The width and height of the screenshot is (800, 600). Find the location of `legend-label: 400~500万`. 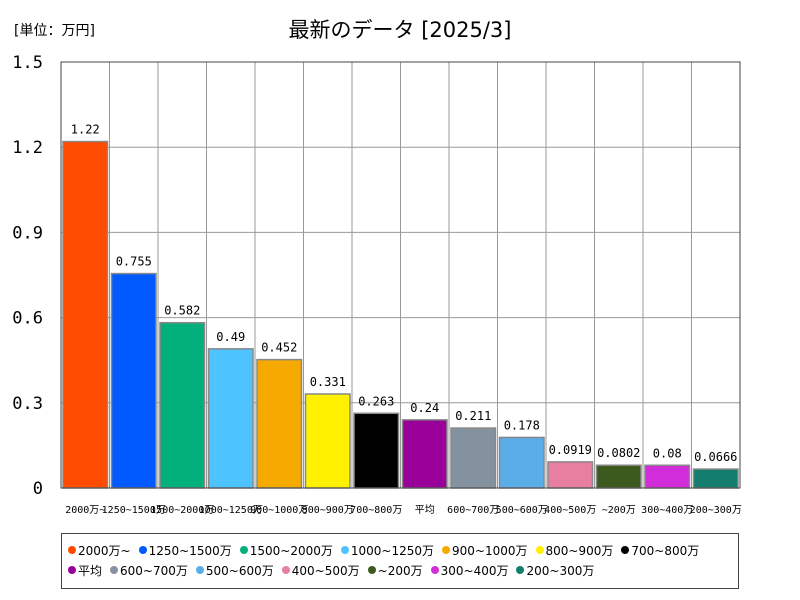

legend-label: 400~500万 is located at coordinates (325, 570).